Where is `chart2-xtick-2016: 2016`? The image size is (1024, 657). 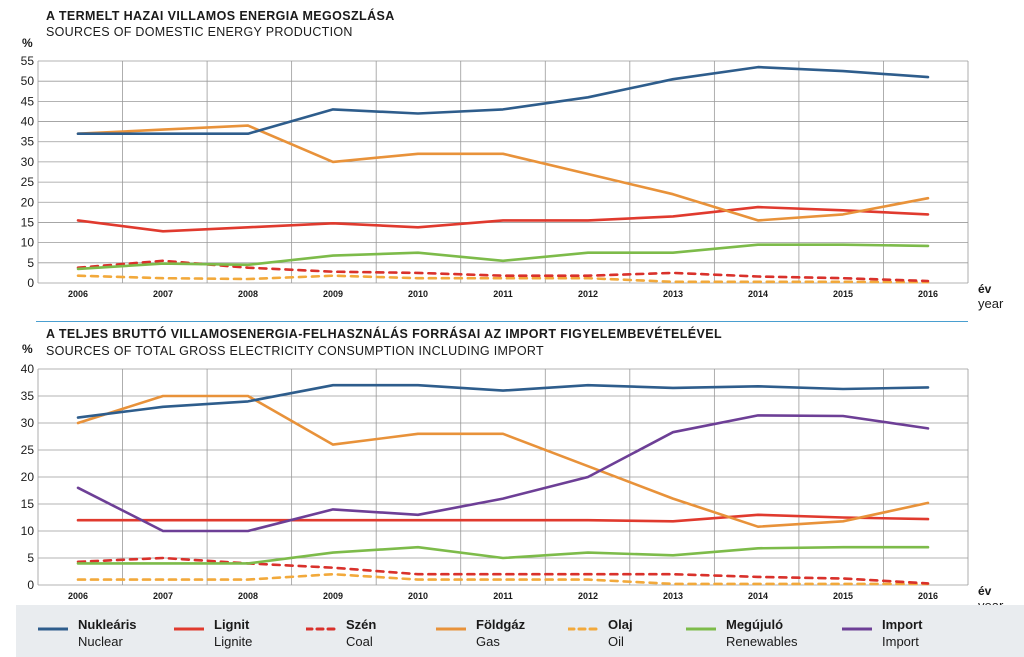
chart2-xtick-2016: 2016 is located at coordinates (928, 596).